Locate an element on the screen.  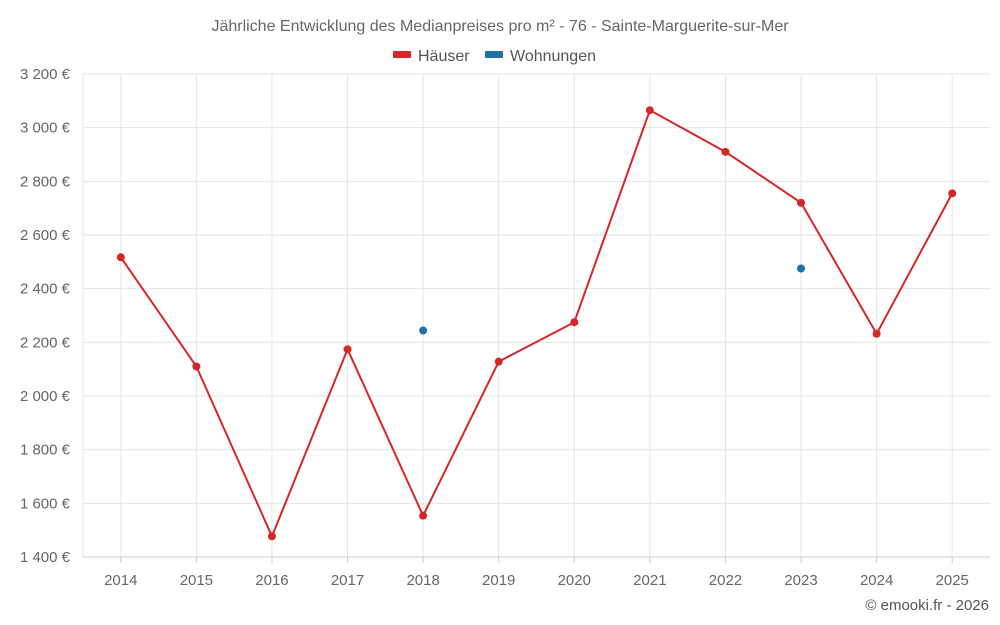
x-tick-label: 2023 is located at coordinates (800, 580).